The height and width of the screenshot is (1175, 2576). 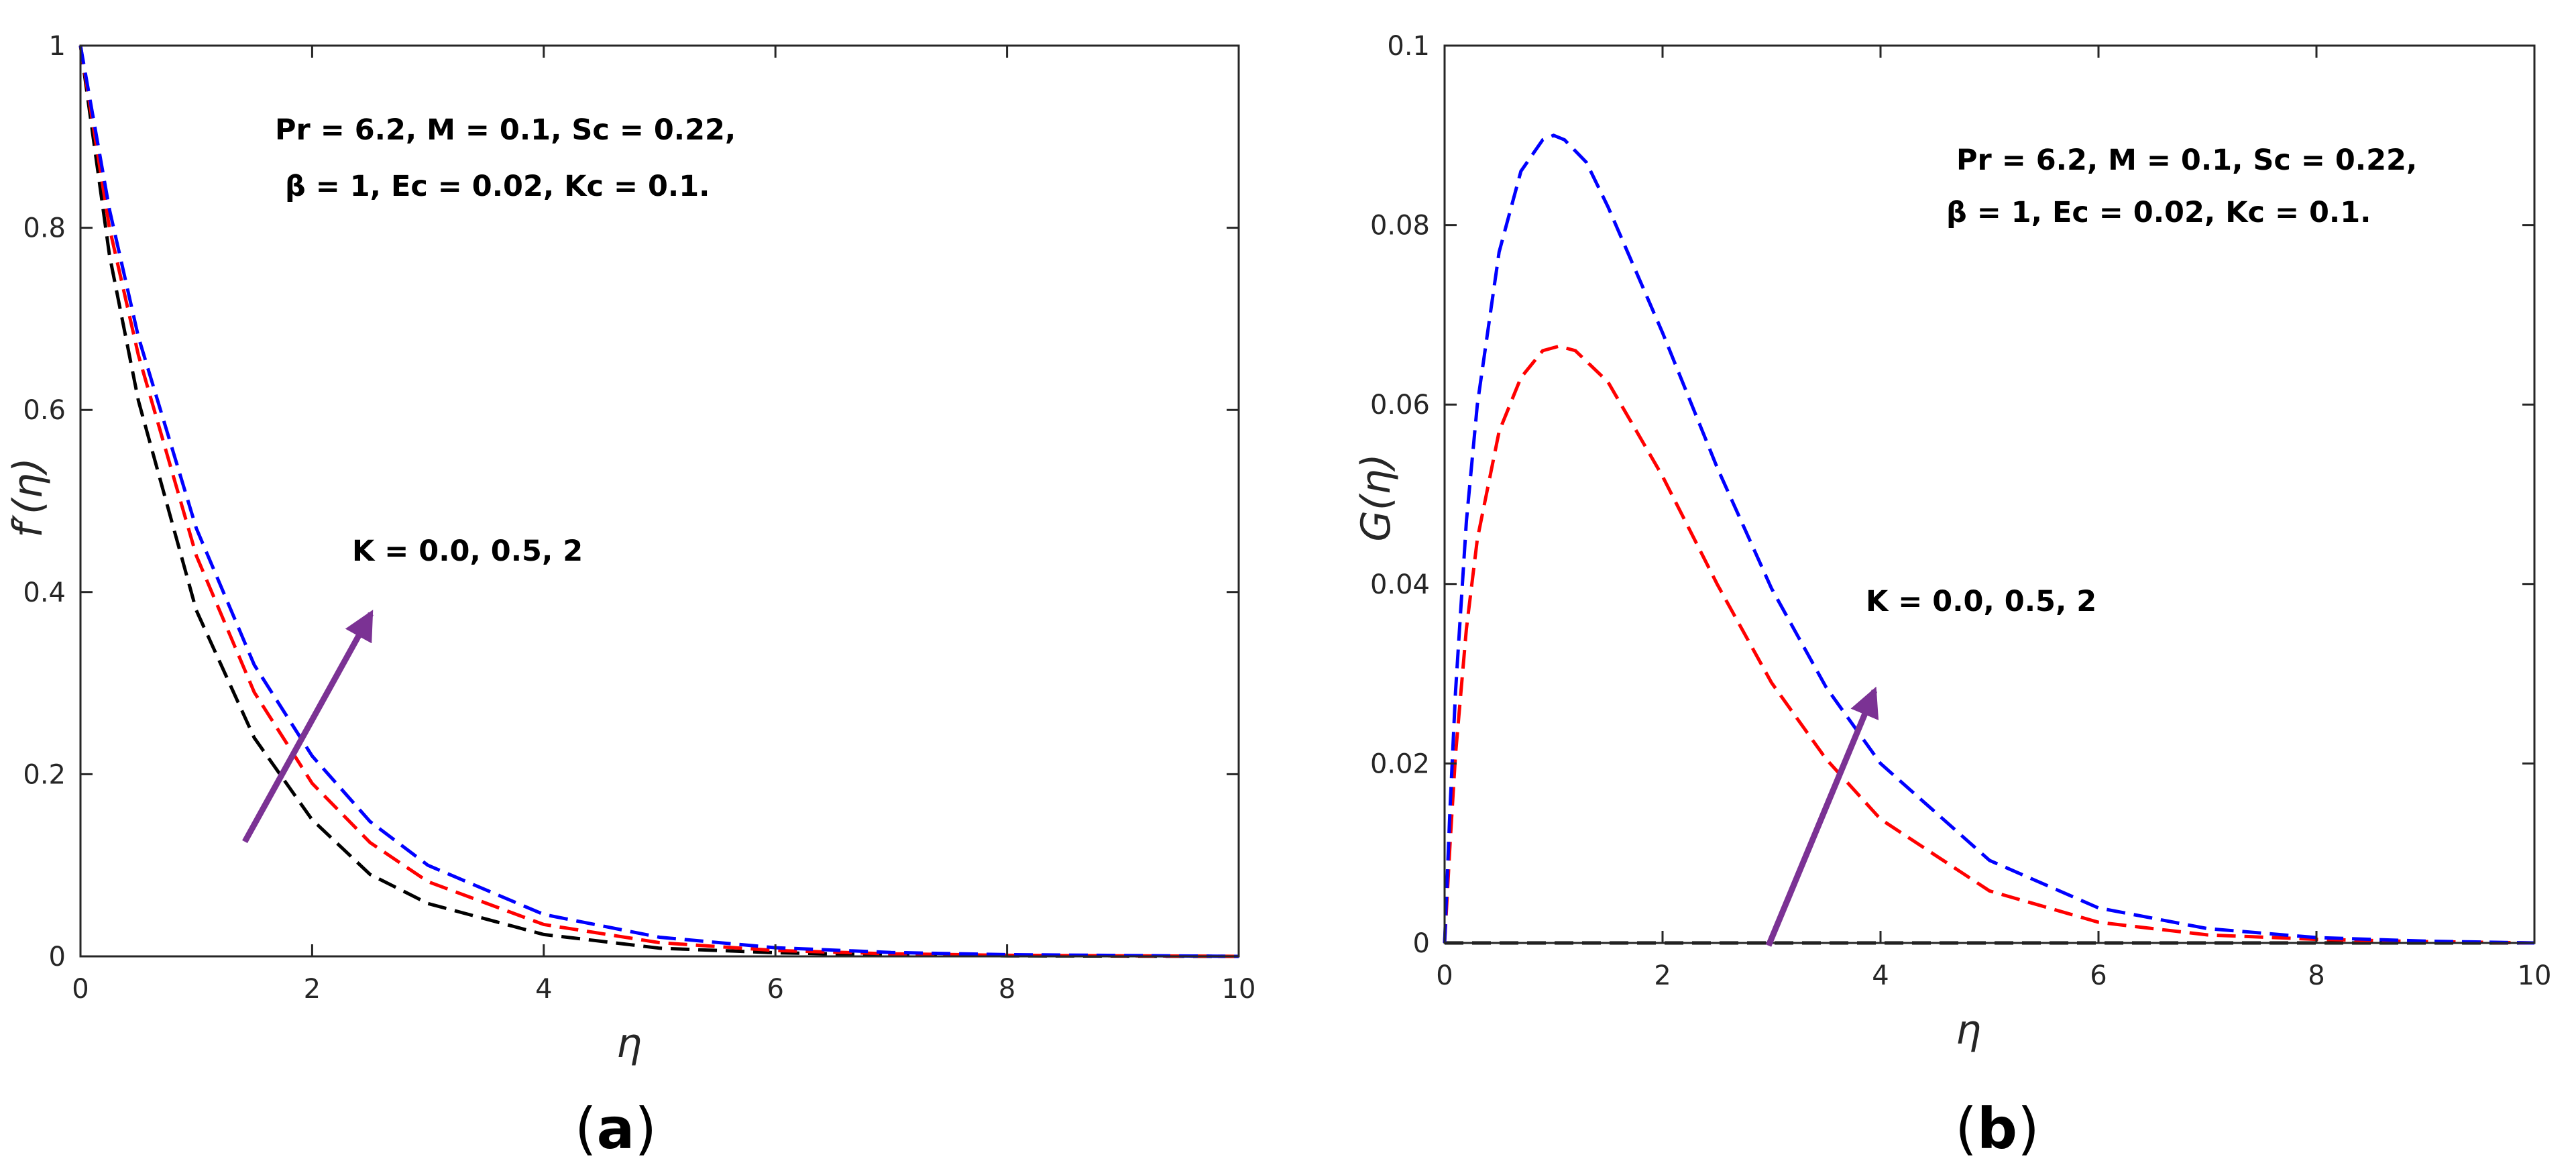 What do you see at coordinates (1968, 1030) in the screenshot?
I see `panel-b-x-axis-label: η` at bounding box center [1968, 1030].